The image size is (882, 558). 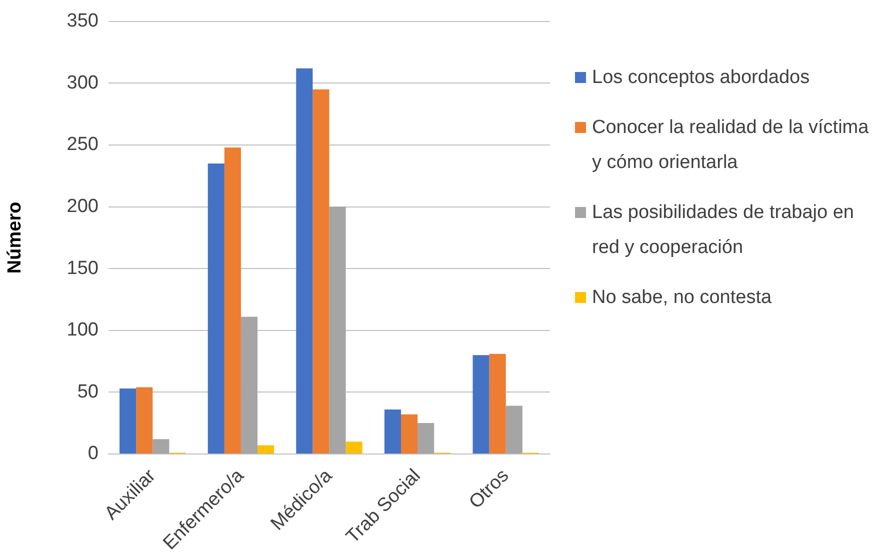 I want to click on y-tick-label: 50, so click(x=87, y=391).